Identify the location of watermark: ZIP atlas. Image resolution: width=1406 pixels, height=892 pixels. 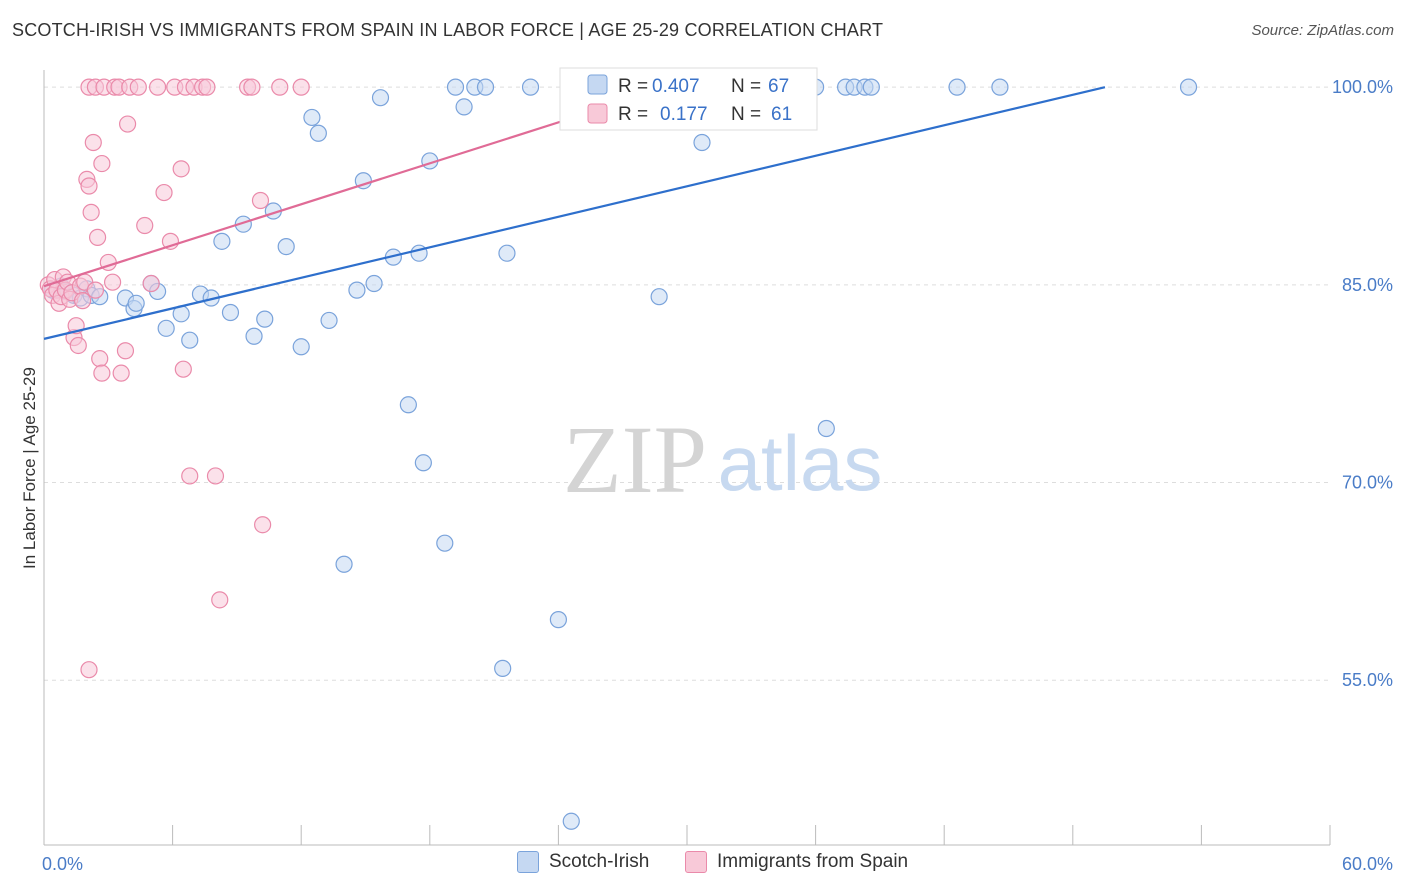
(722, 459).